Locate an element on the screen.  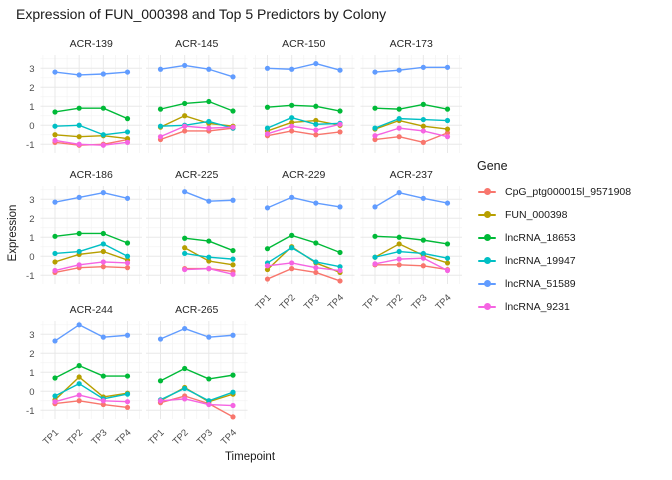
facet-strip-label: ACR-237 is located at coordinates (411, 175).